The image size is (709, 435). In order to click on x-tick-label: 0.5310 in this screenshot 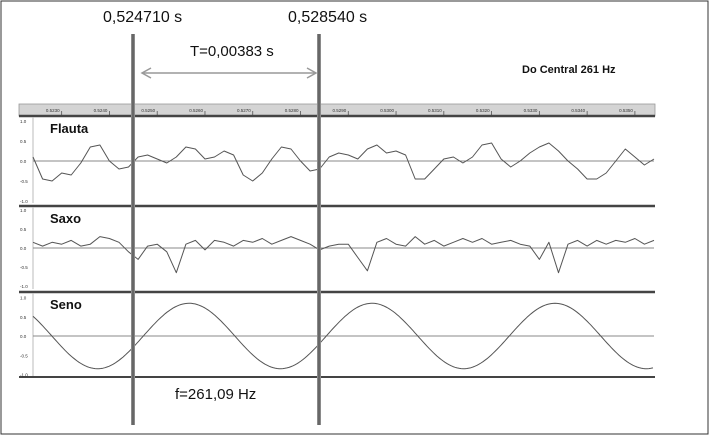, I will do `click(435, 110)`.